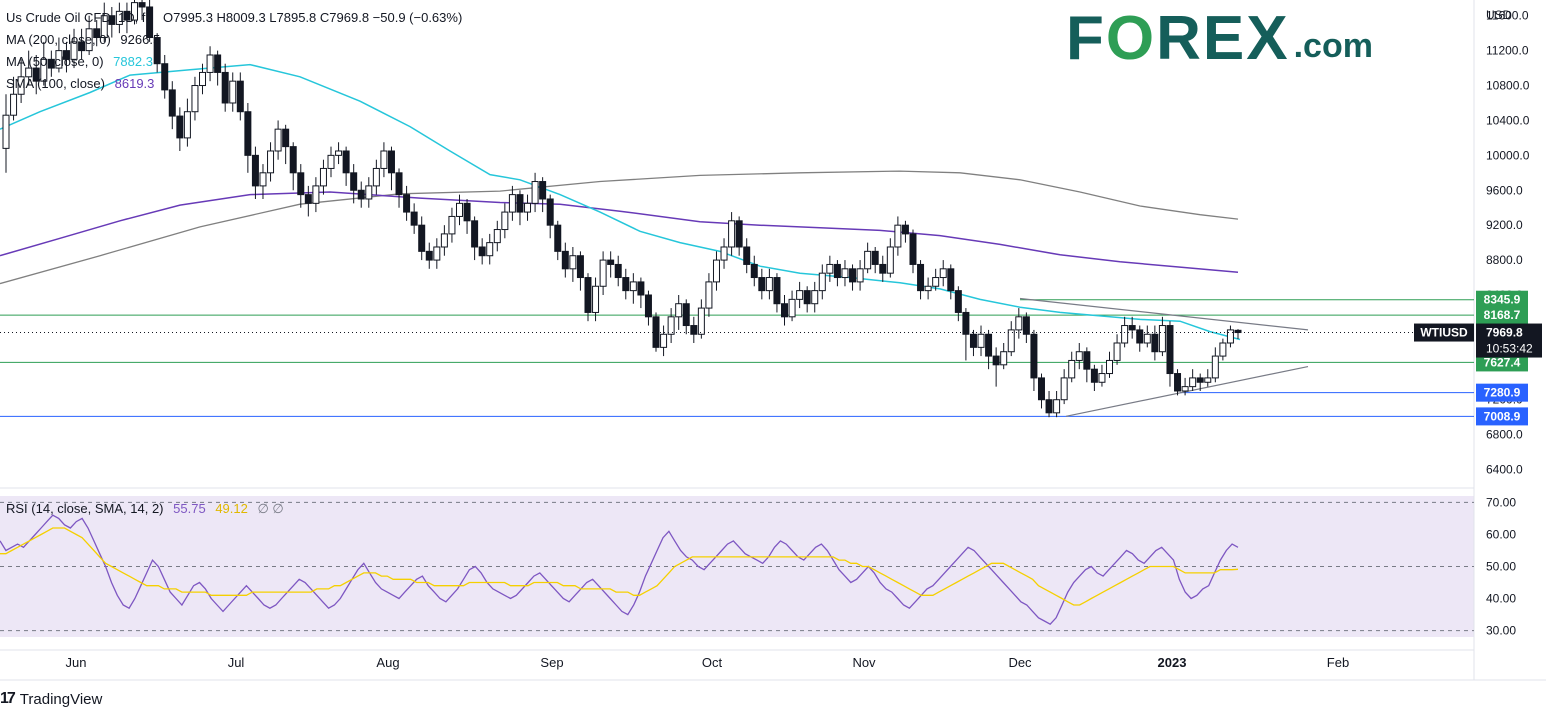 The height and width of the screenshot is (715, 1546). I want to click on price-tick-label: 6800.0, so click(1504, 435).